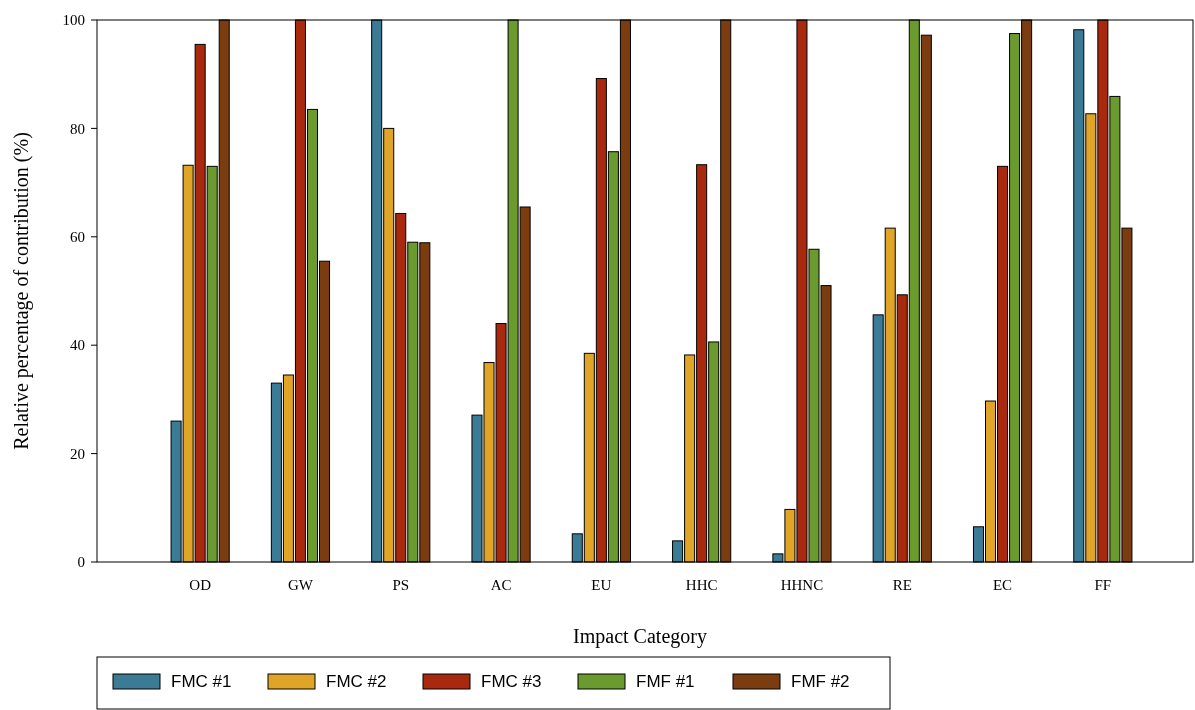 The image size is (1195, 710). What do you see at coordinates (77, 453) in the screenshot?
I see `y-tick-label: 20` at bounding box center [77, 453].